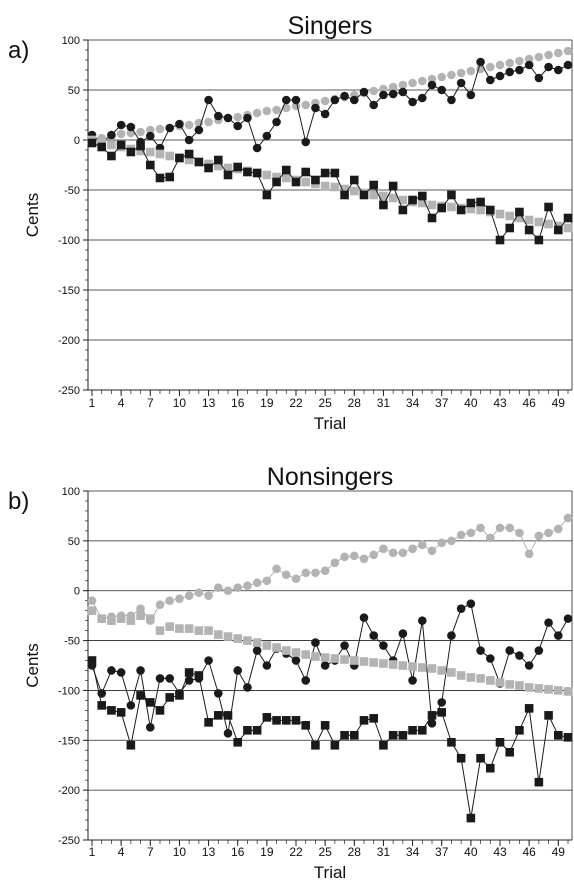 The image size is (574, 882). What do you see at coordinates (238, 403) in the screenshot?
I see `x-tick-label: 16` at bounding box center [238, 403].